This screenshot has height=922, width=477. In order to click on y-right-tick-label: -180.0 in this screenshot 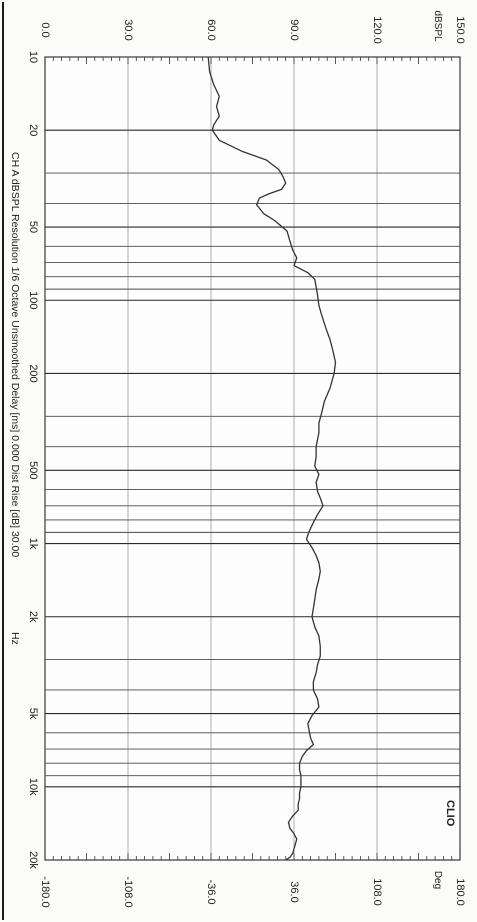, I will do `click(45, 891)`.